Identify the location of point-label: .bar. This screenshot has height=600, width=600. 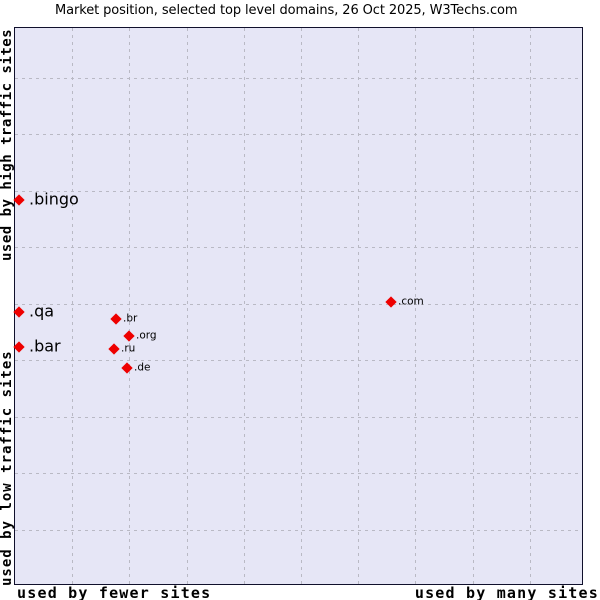
(45, 346).